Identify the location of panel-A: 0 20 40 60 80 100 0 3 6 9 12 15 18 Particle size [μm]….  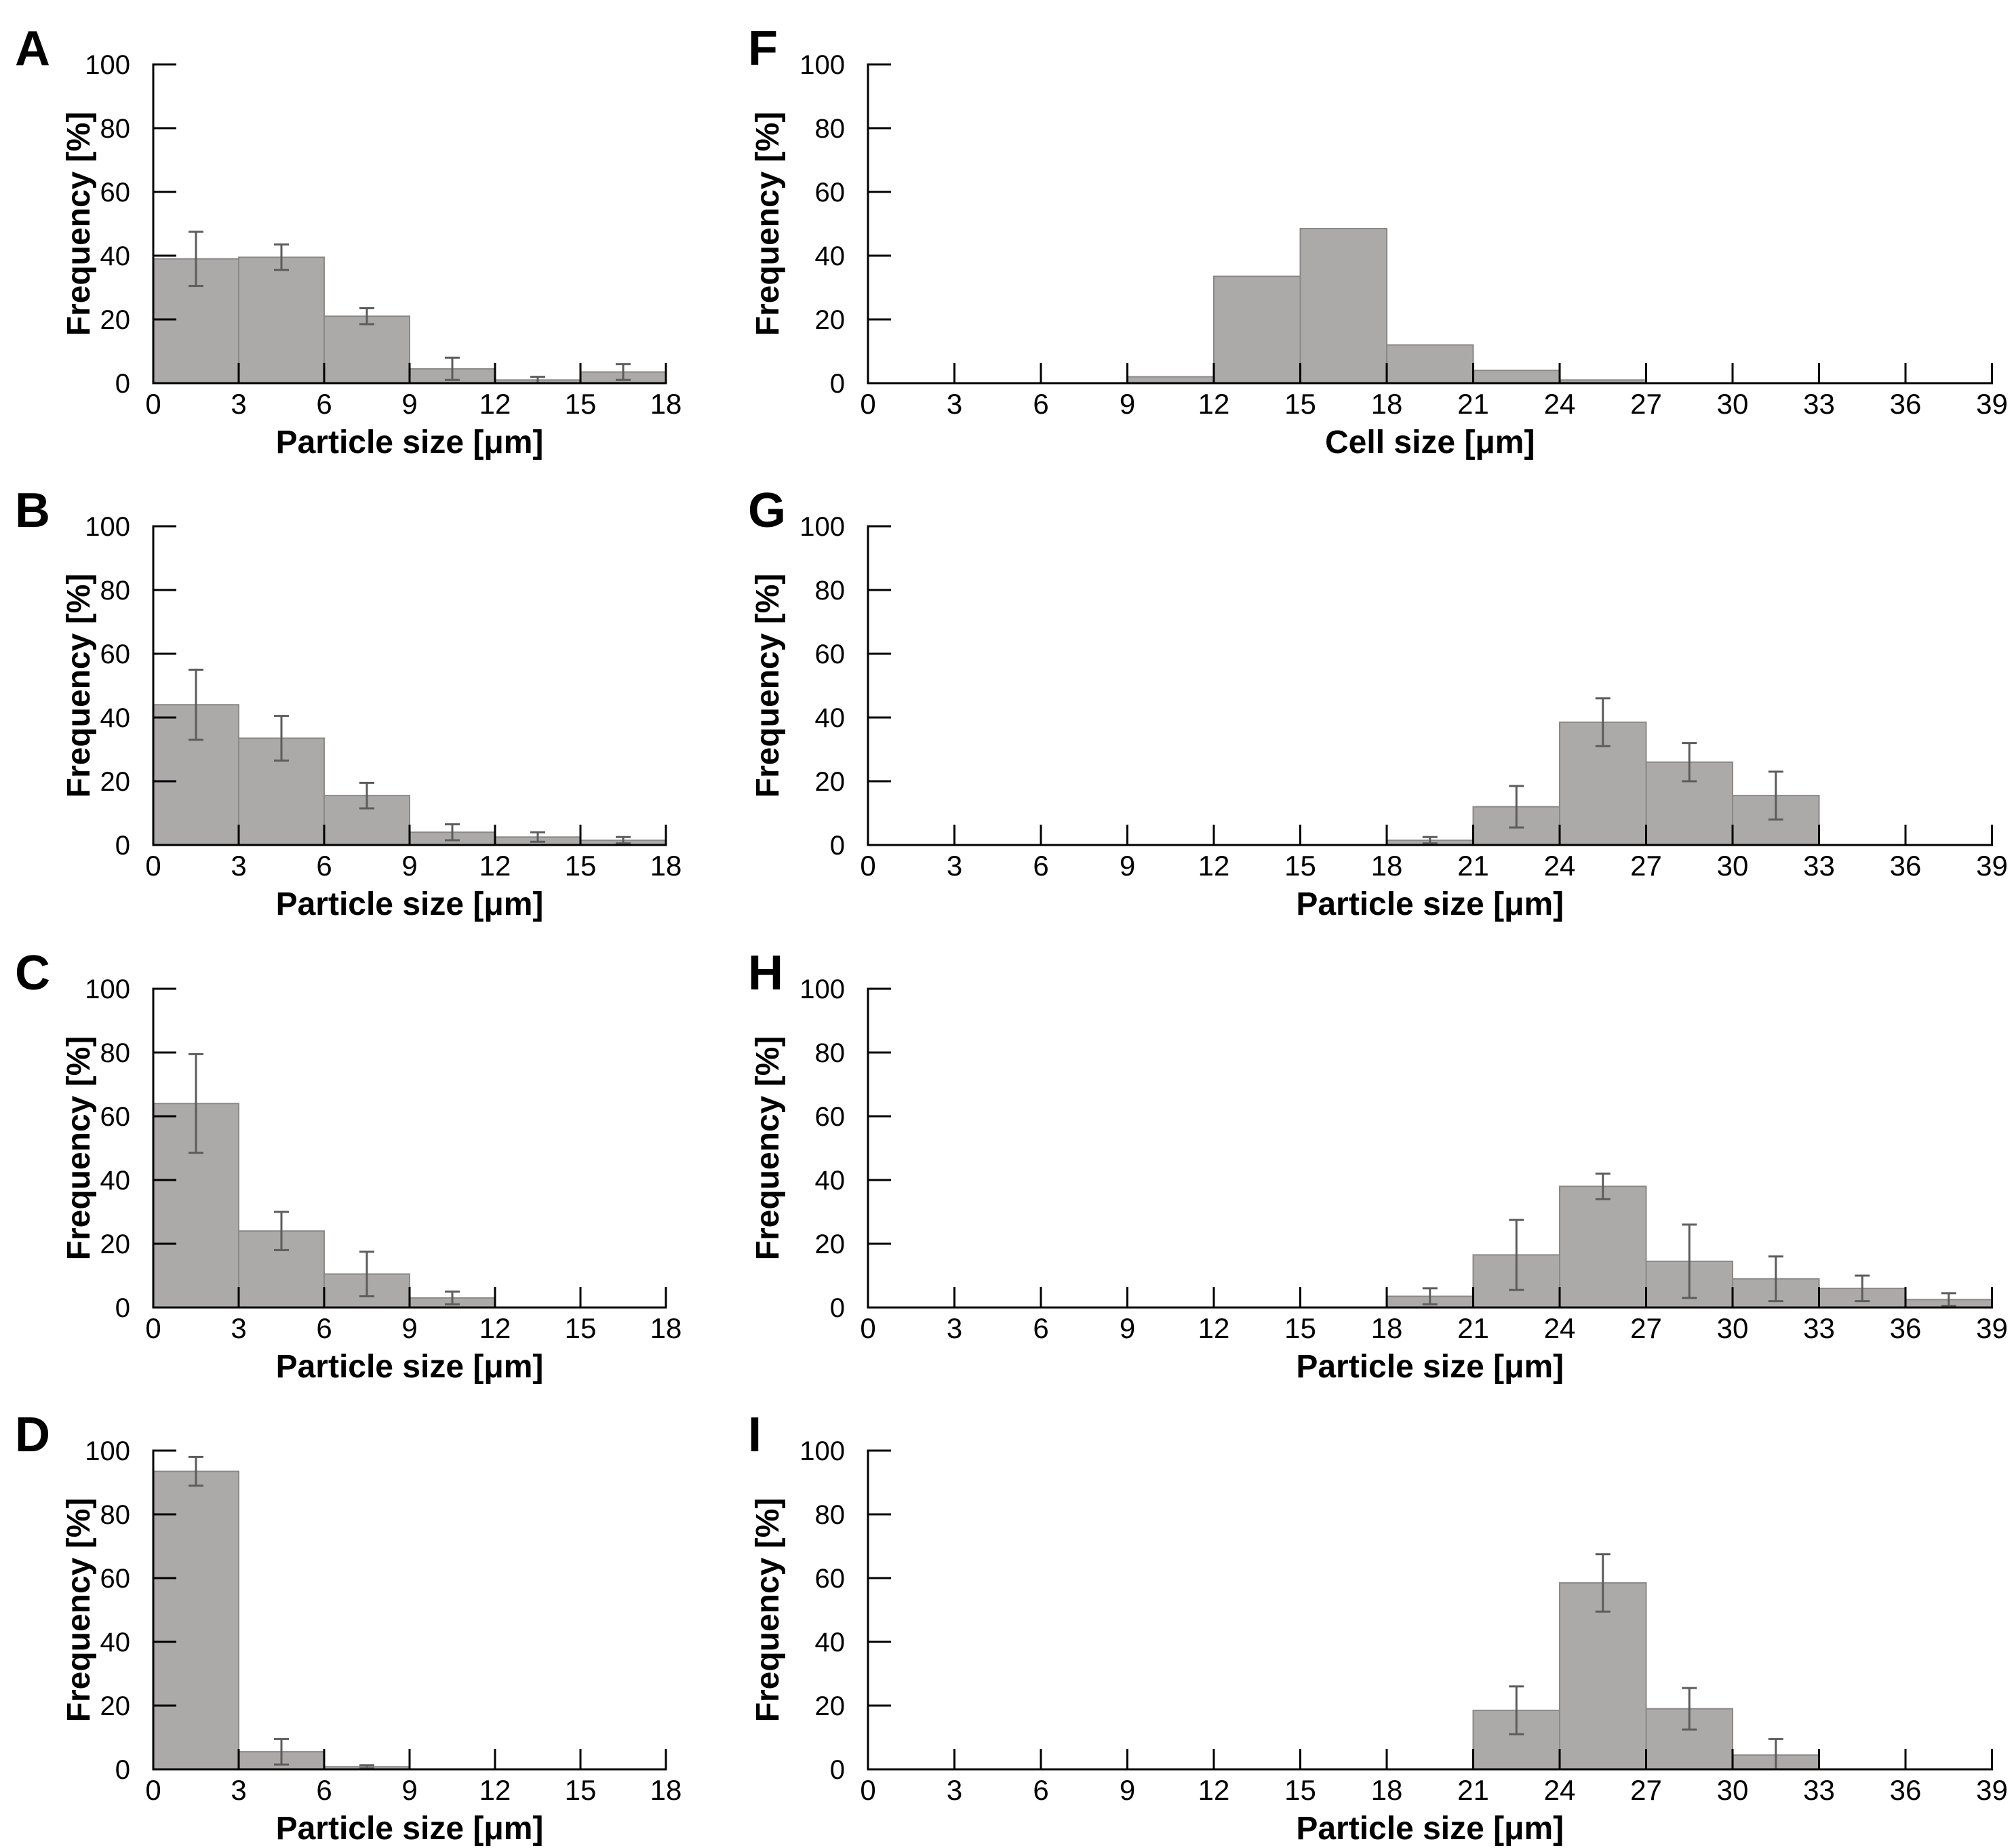
(348, 241).